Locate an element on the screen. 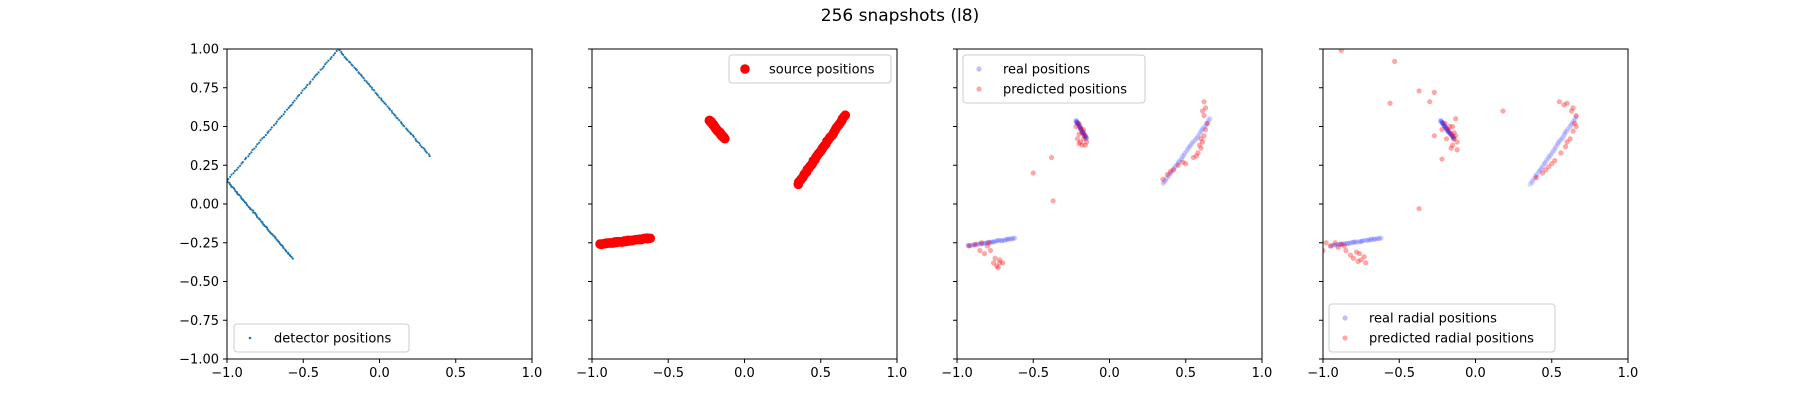  x-tick-label: 1.0 is located at coordinates (1628, 373).